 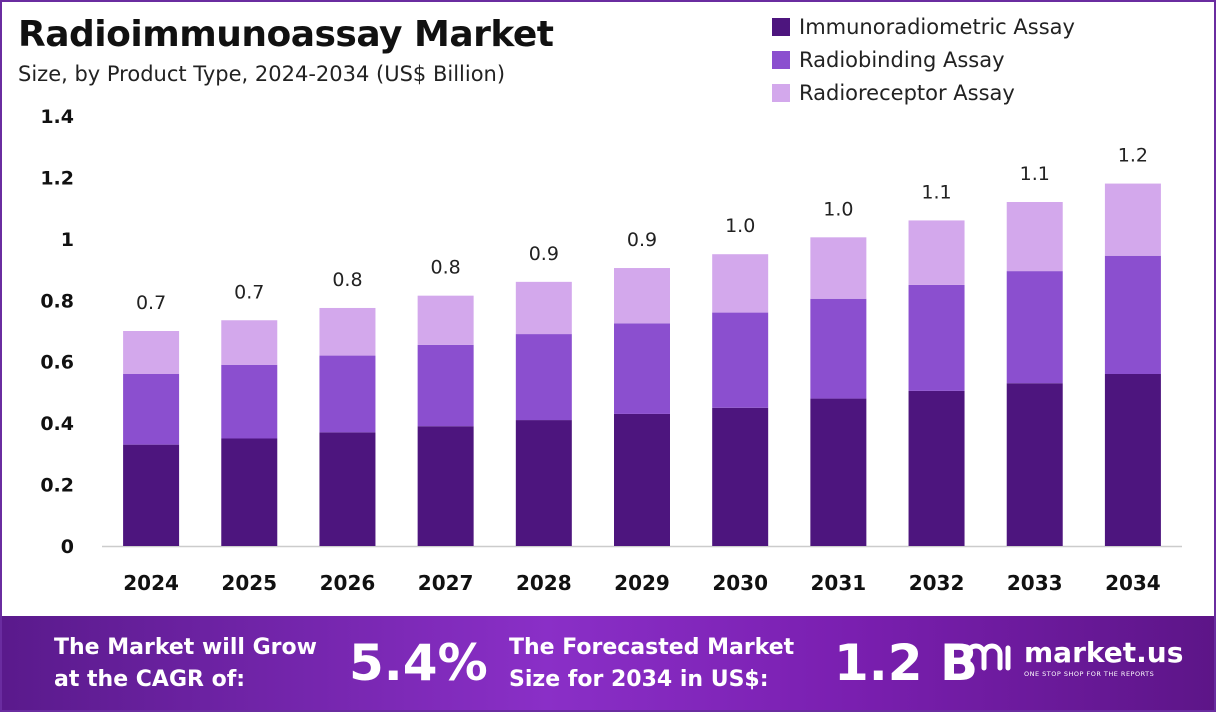 What do you see at coordinates (1104, 652) in the screenshot?
I see `brand-name: market.us` at bounding box center [1104, 652].